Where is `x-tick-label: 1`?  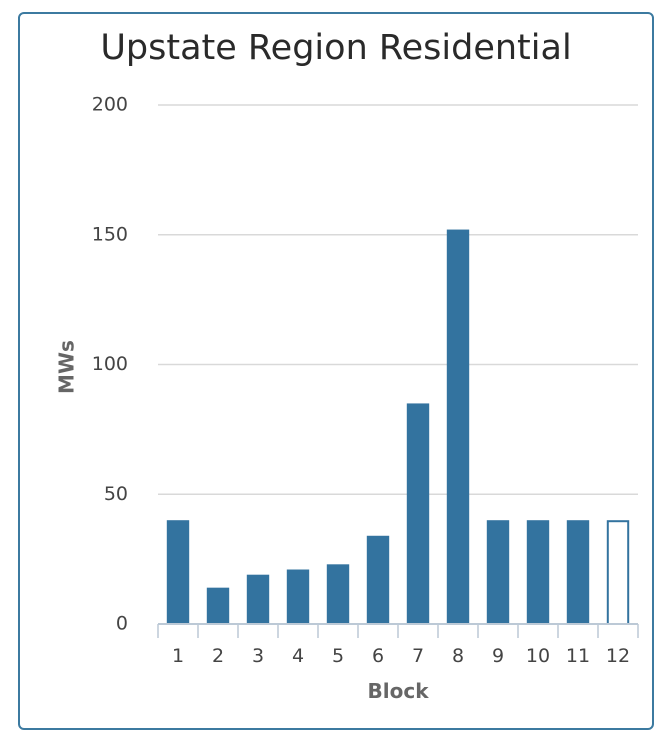
x-tick-label: 1 is located at coordinates (178, 656).